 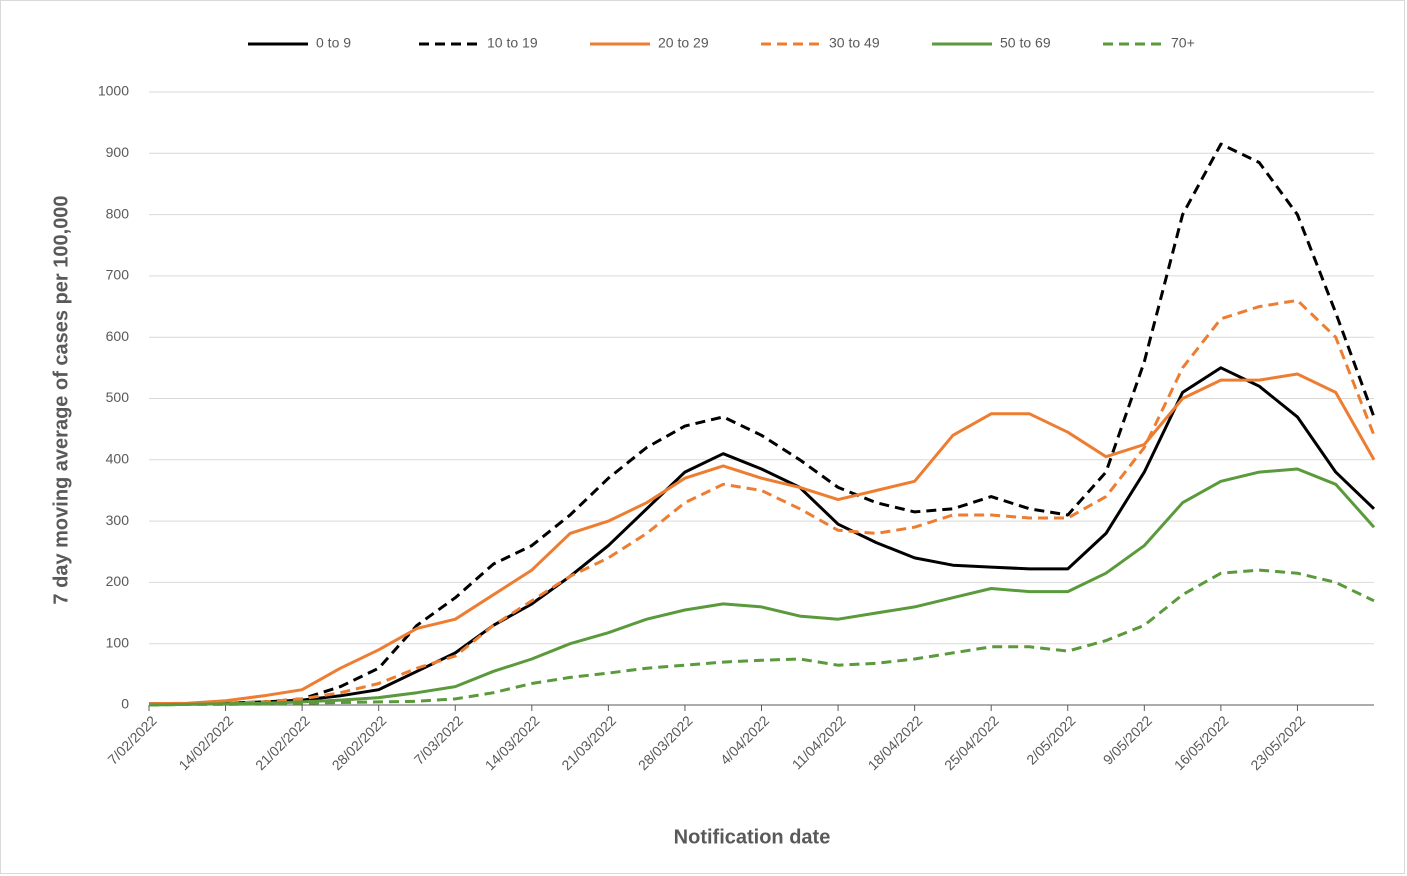 What do you see at coordinates (113, 91) in the screenshot?
I see `y-tick-label: 1000` at bounding box center [113, 91].